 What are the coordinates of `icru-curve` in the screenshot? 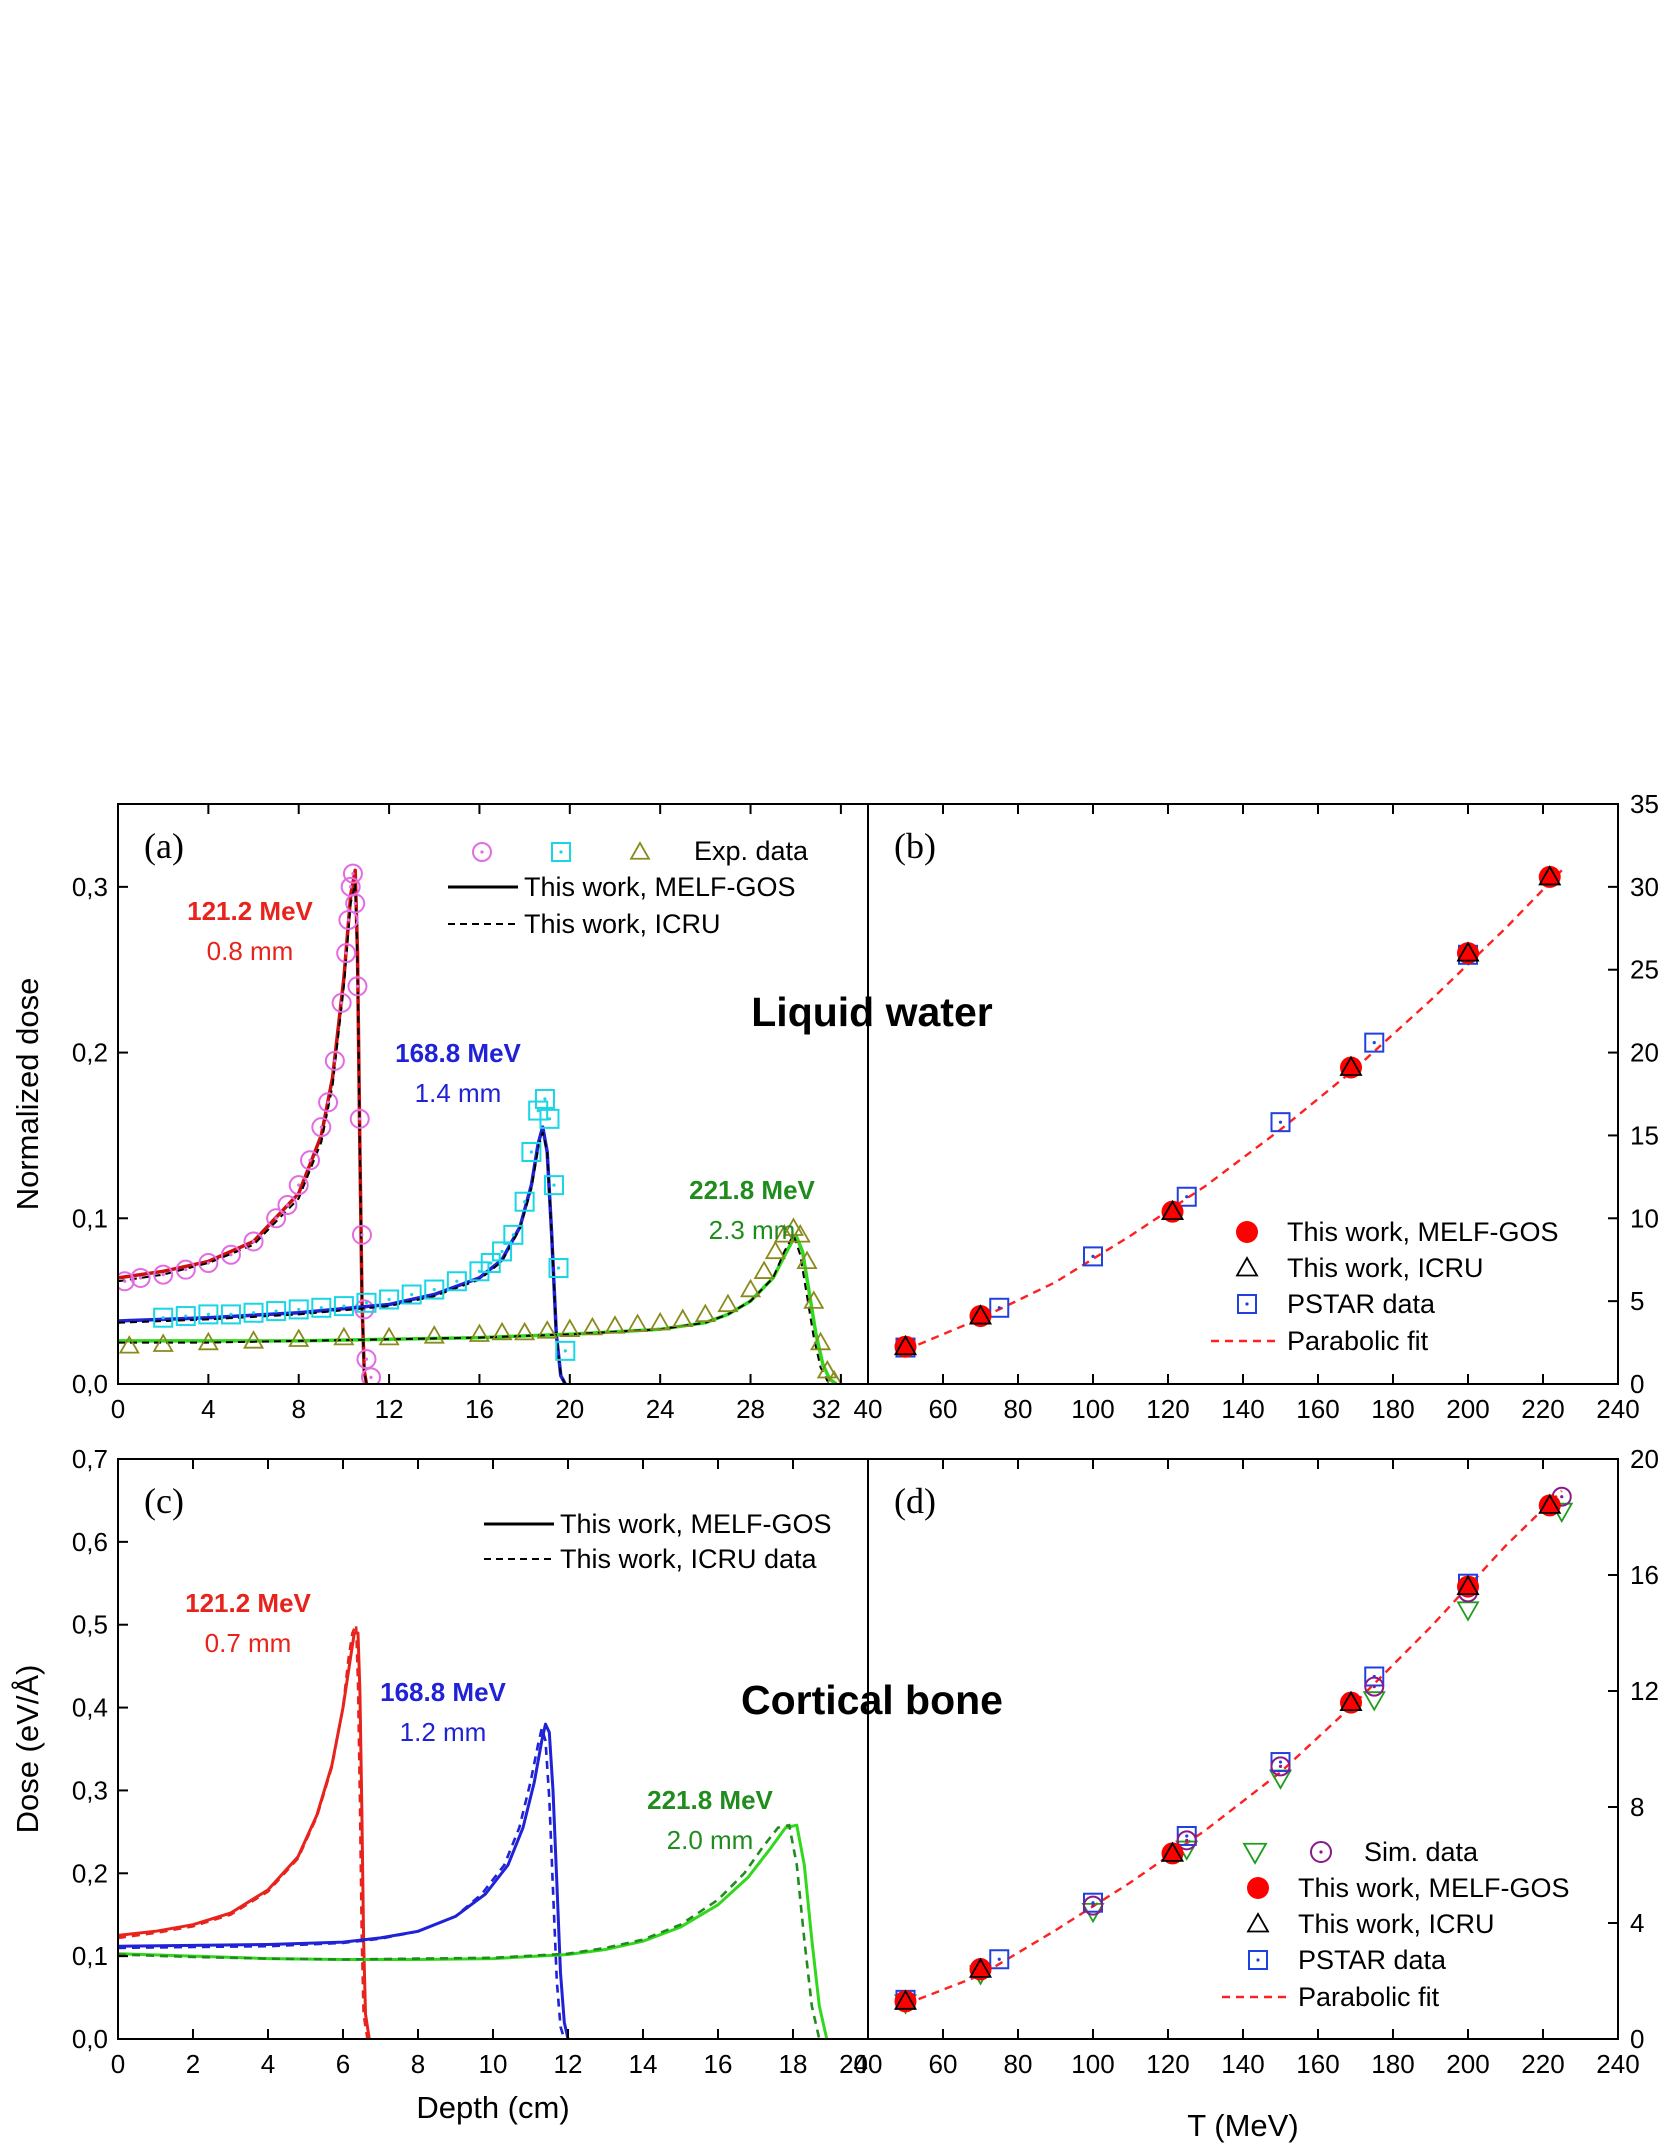 It's located at (342, 1257).